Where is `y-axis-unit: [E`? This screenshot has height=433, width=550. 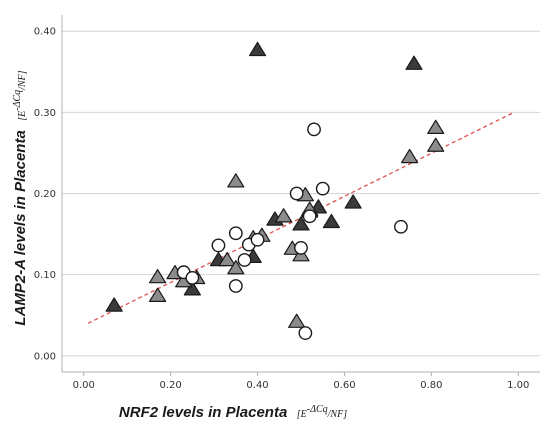 y-axis-unit: [E is located at coordinates (22, 116).